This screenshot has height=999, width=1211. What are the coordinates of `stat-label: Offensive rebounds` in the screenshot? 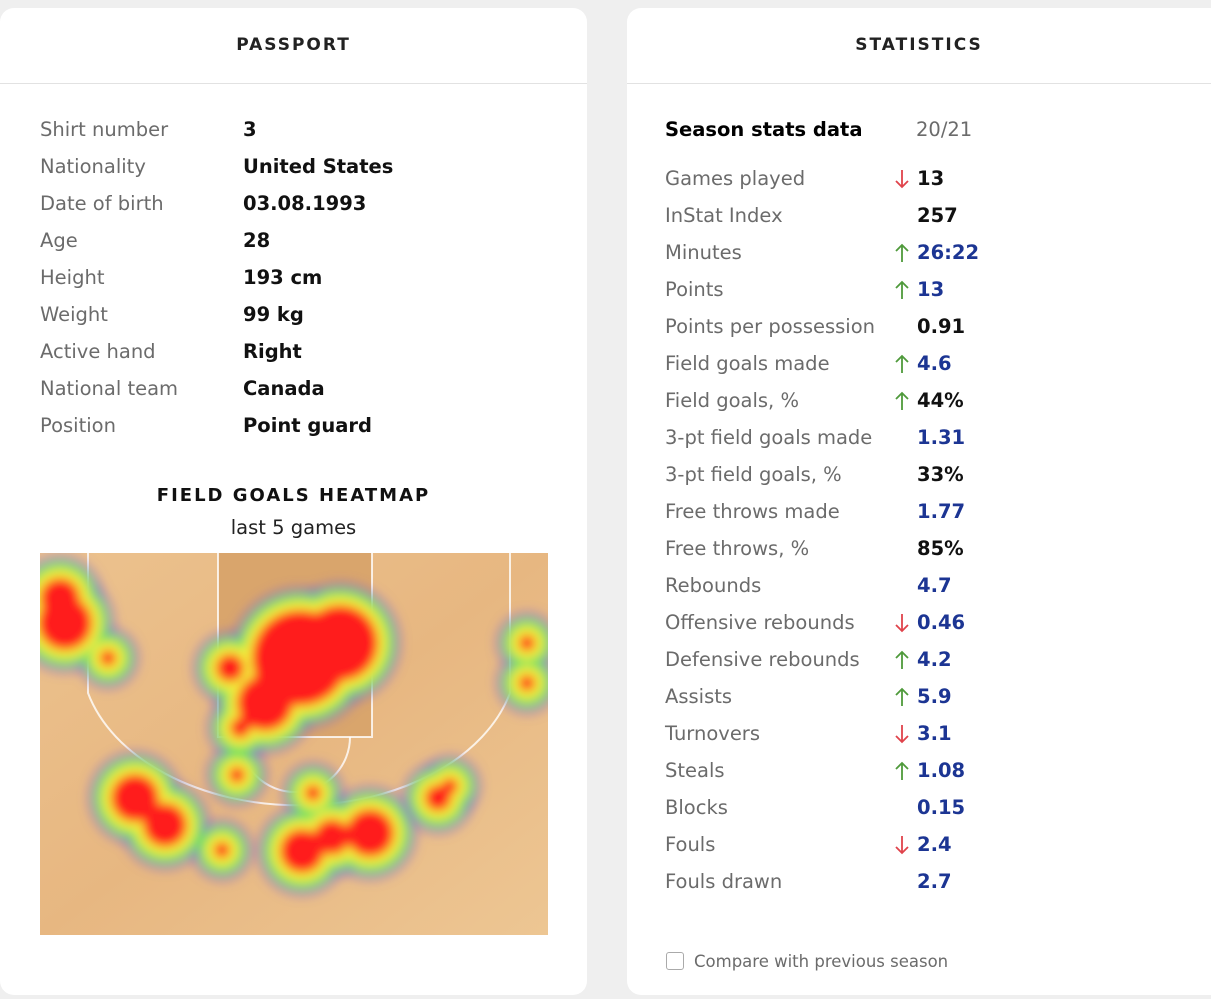 It's located at (760, 622).